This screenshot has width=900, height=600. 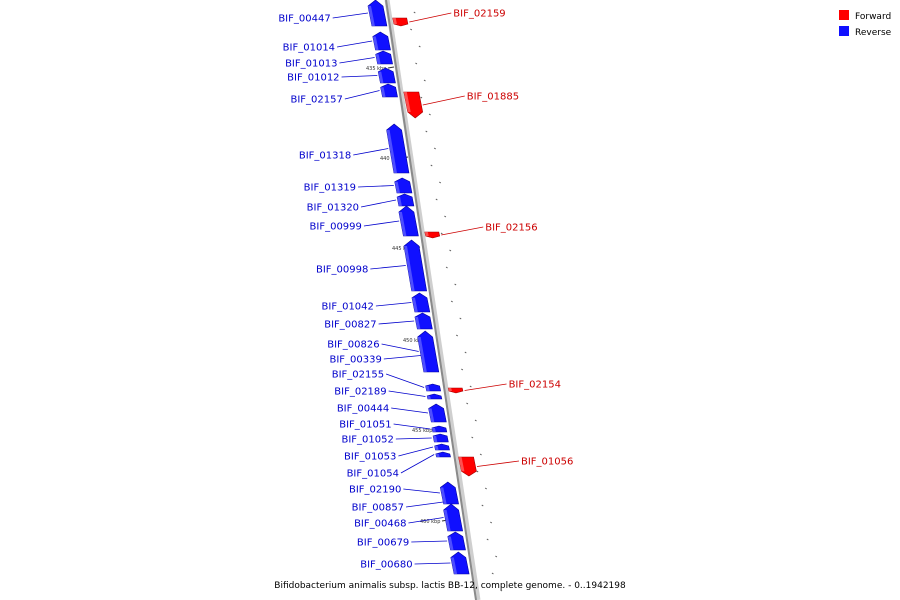 I want to click on gene-bif-02159: BIF_02159, so click(x=449, y=18).